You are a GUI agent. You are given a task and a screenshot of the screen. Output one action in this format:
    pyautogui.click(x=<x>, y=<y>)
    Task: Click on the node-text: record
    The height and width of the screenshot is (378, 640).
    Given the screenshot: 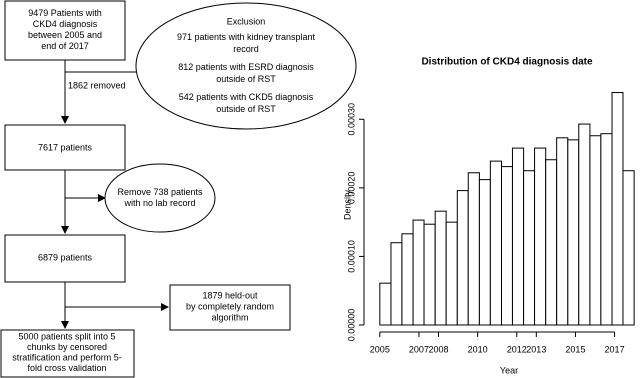 What is the action you would take?
    pyautogui.click(x=246, y=49)
    